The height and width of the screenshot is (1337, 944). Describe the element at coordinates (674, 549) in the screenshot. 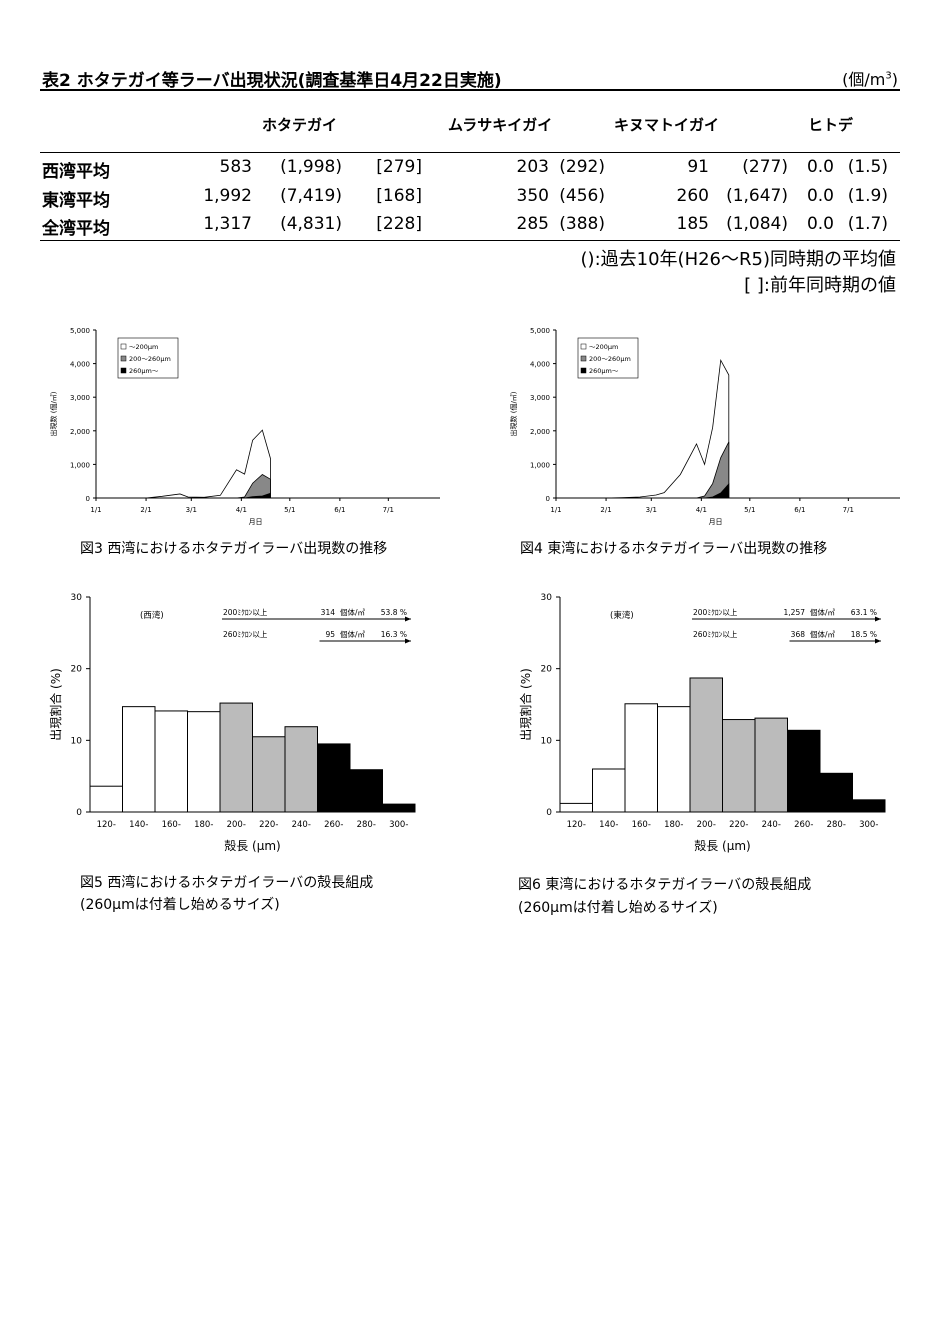

I see `fig4-caption: 図4 東湾におけるホタテガイラーバ出現数の推移` at that location.